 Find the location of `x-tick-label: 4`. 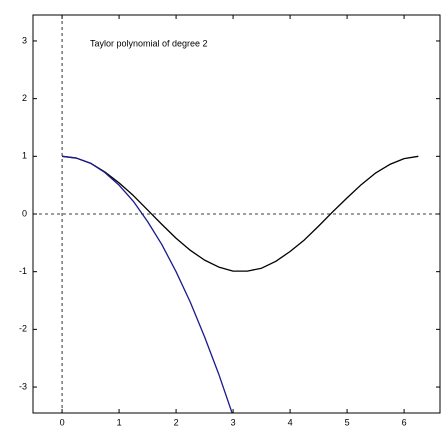

x-tick-label: 4 is located at coordinates (290, 422).